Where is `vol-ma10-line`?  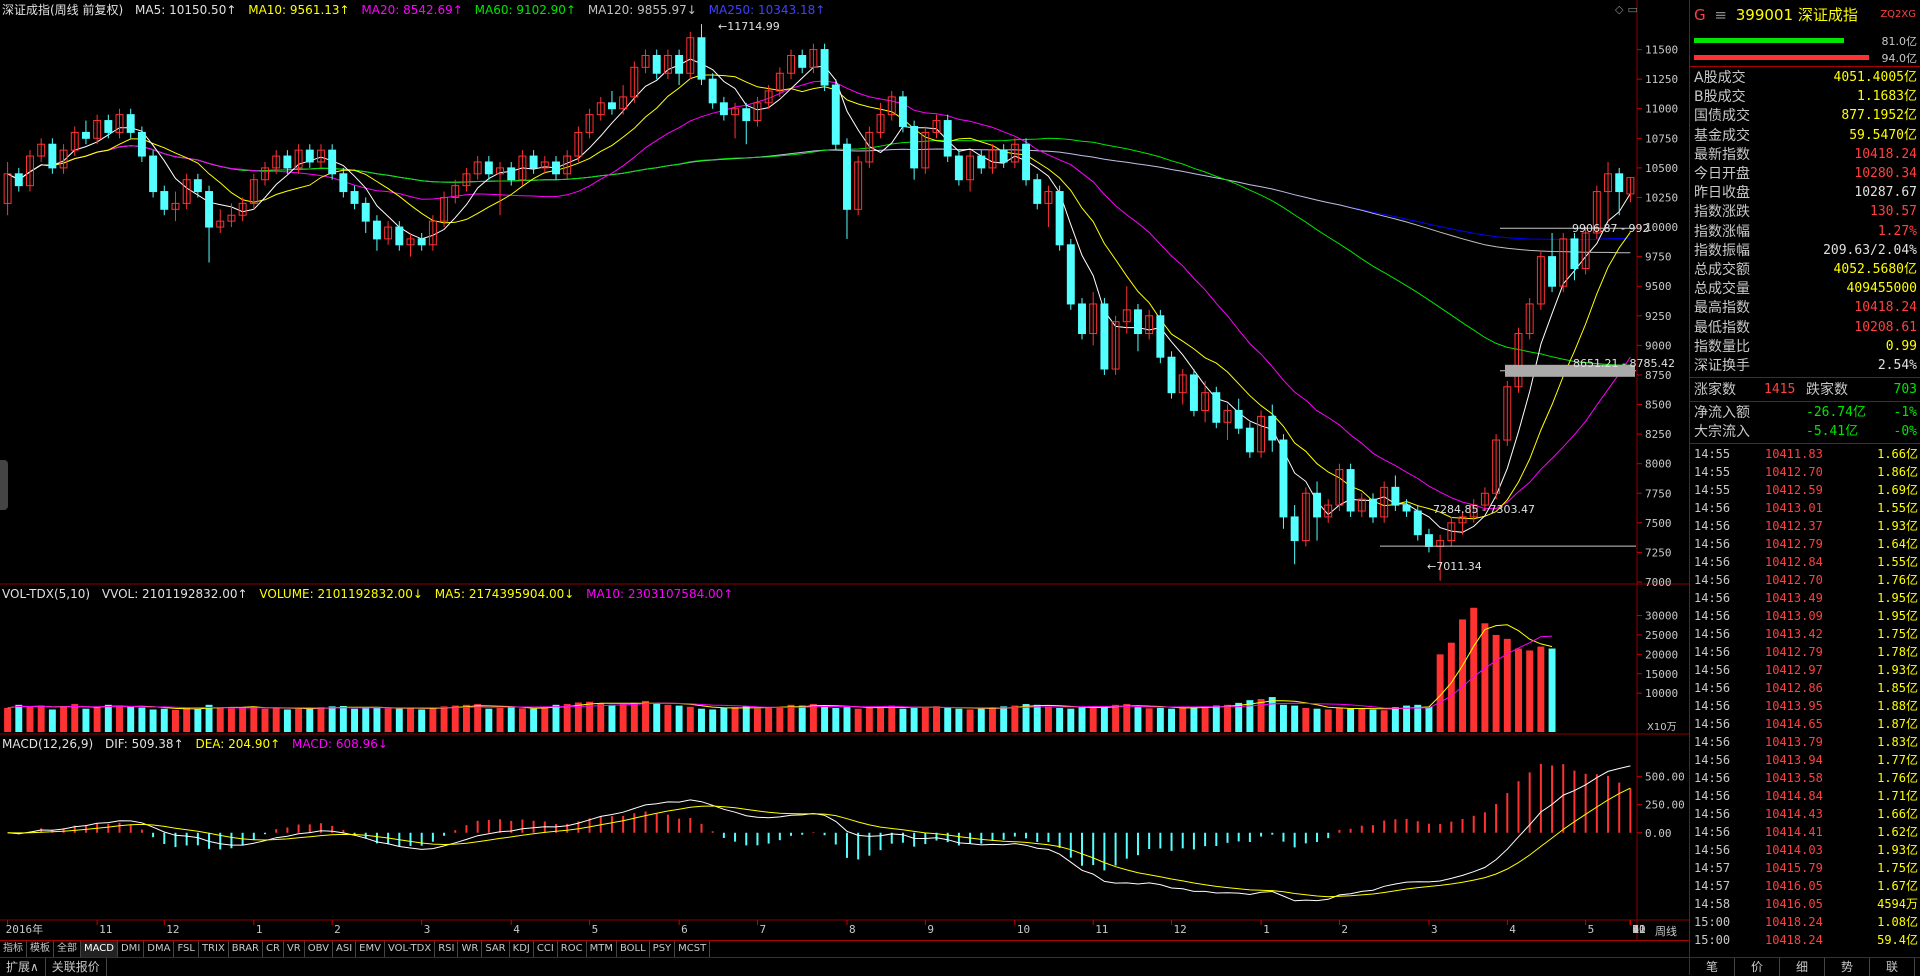
vol-ma10-line is located at coordinates (780, 672).